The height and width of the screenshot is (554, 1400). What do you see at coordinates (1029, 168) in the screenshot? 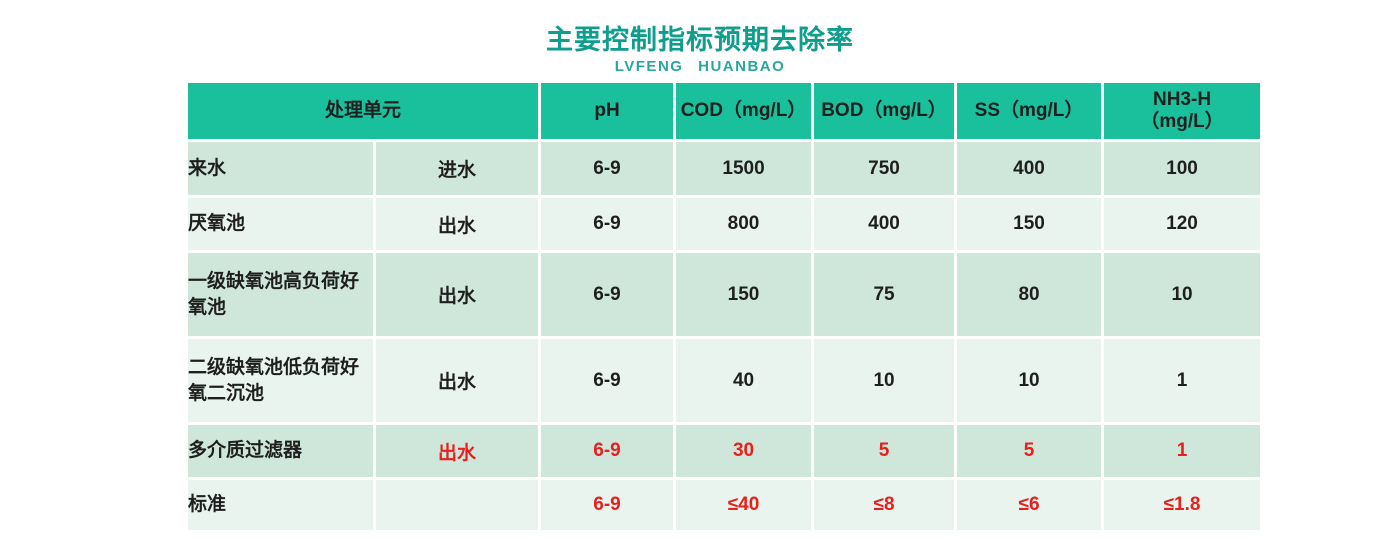
I see `ss-cell: 400` at bounding box center [1029, 168].